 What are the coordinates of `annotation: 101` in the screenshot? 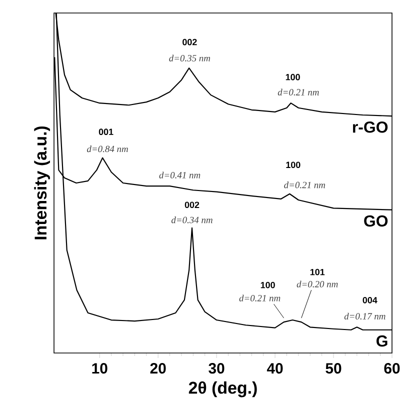 It's located at (317, 272).